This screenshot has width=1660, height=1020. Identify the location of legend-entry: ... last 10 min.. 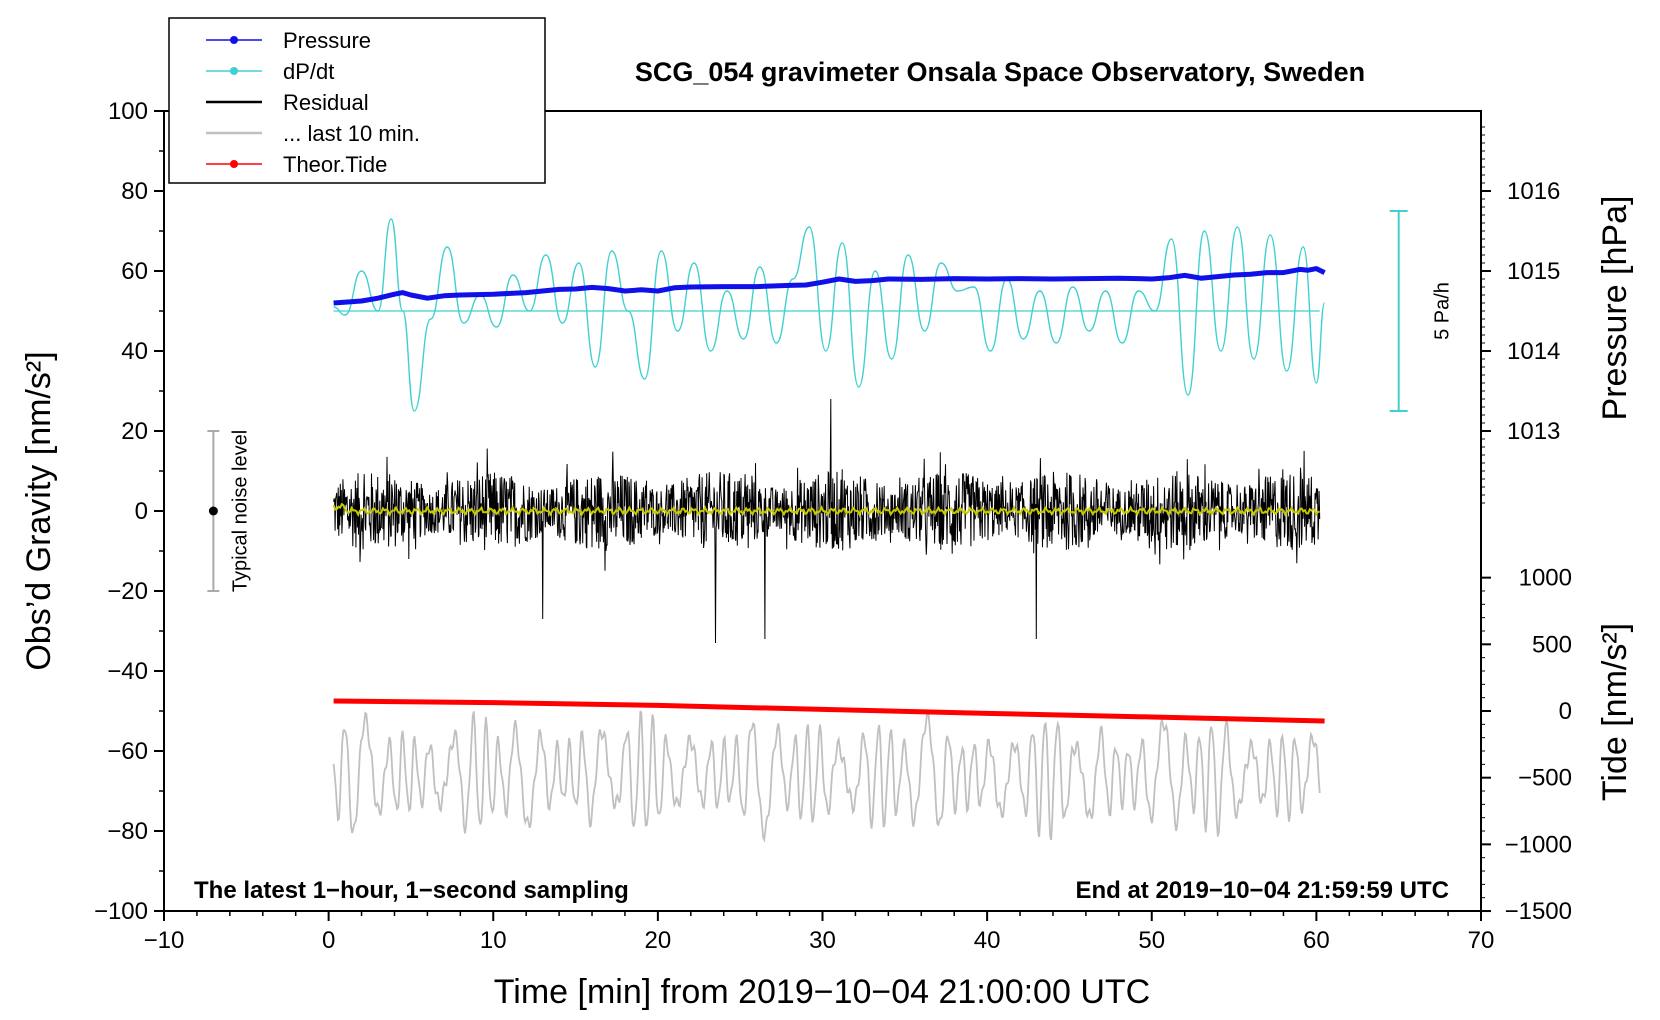
(313, 133).